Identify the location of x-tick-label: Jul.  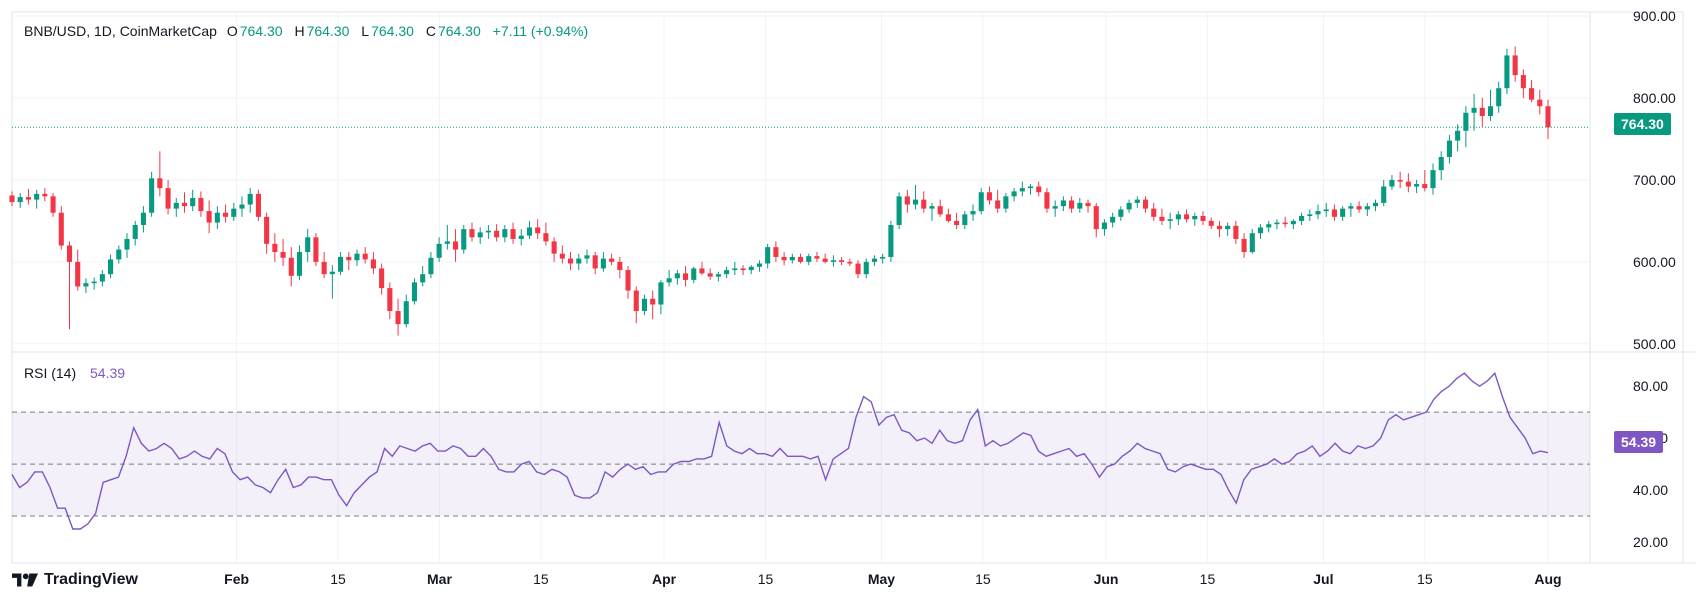
(1323, 579).